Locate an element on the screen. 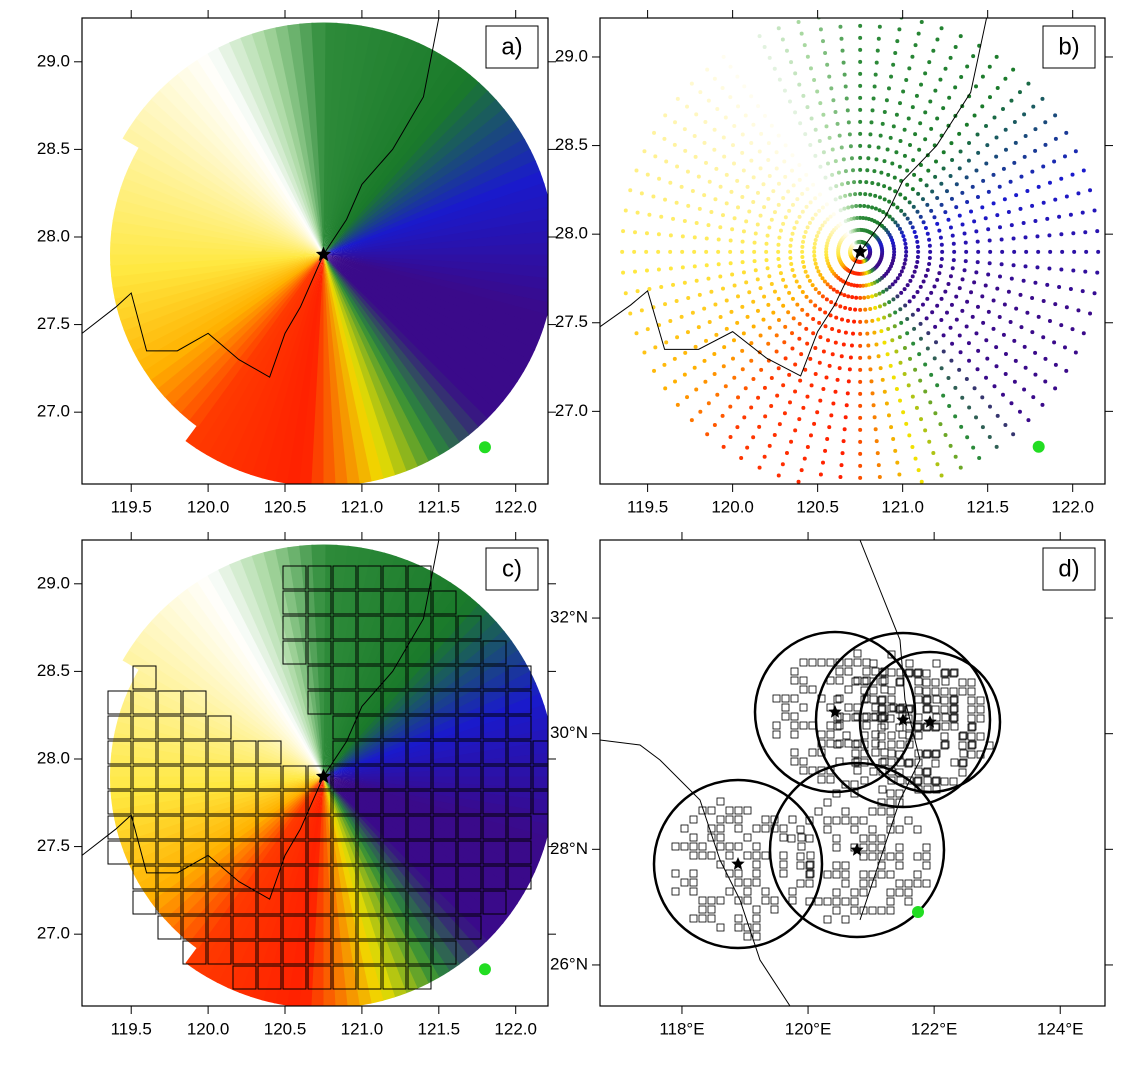  x-tick-label: 121.5 is located at coordinates (439, 506).